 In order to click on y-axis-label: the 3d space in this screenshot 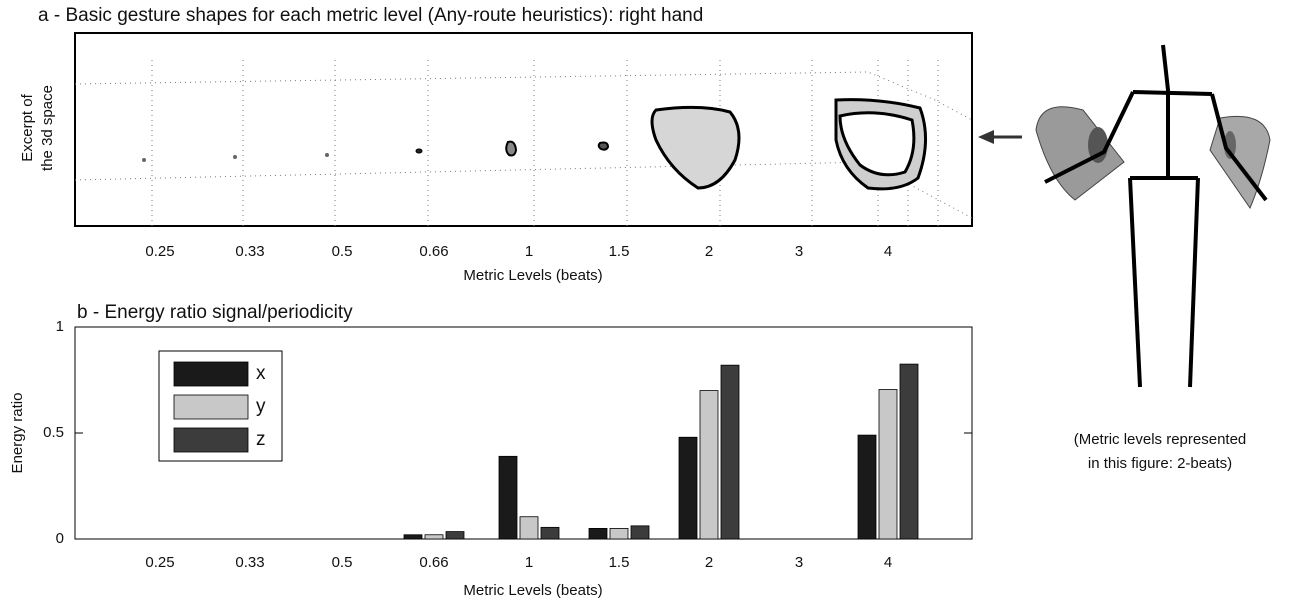, I will do `click(47, 128)`.